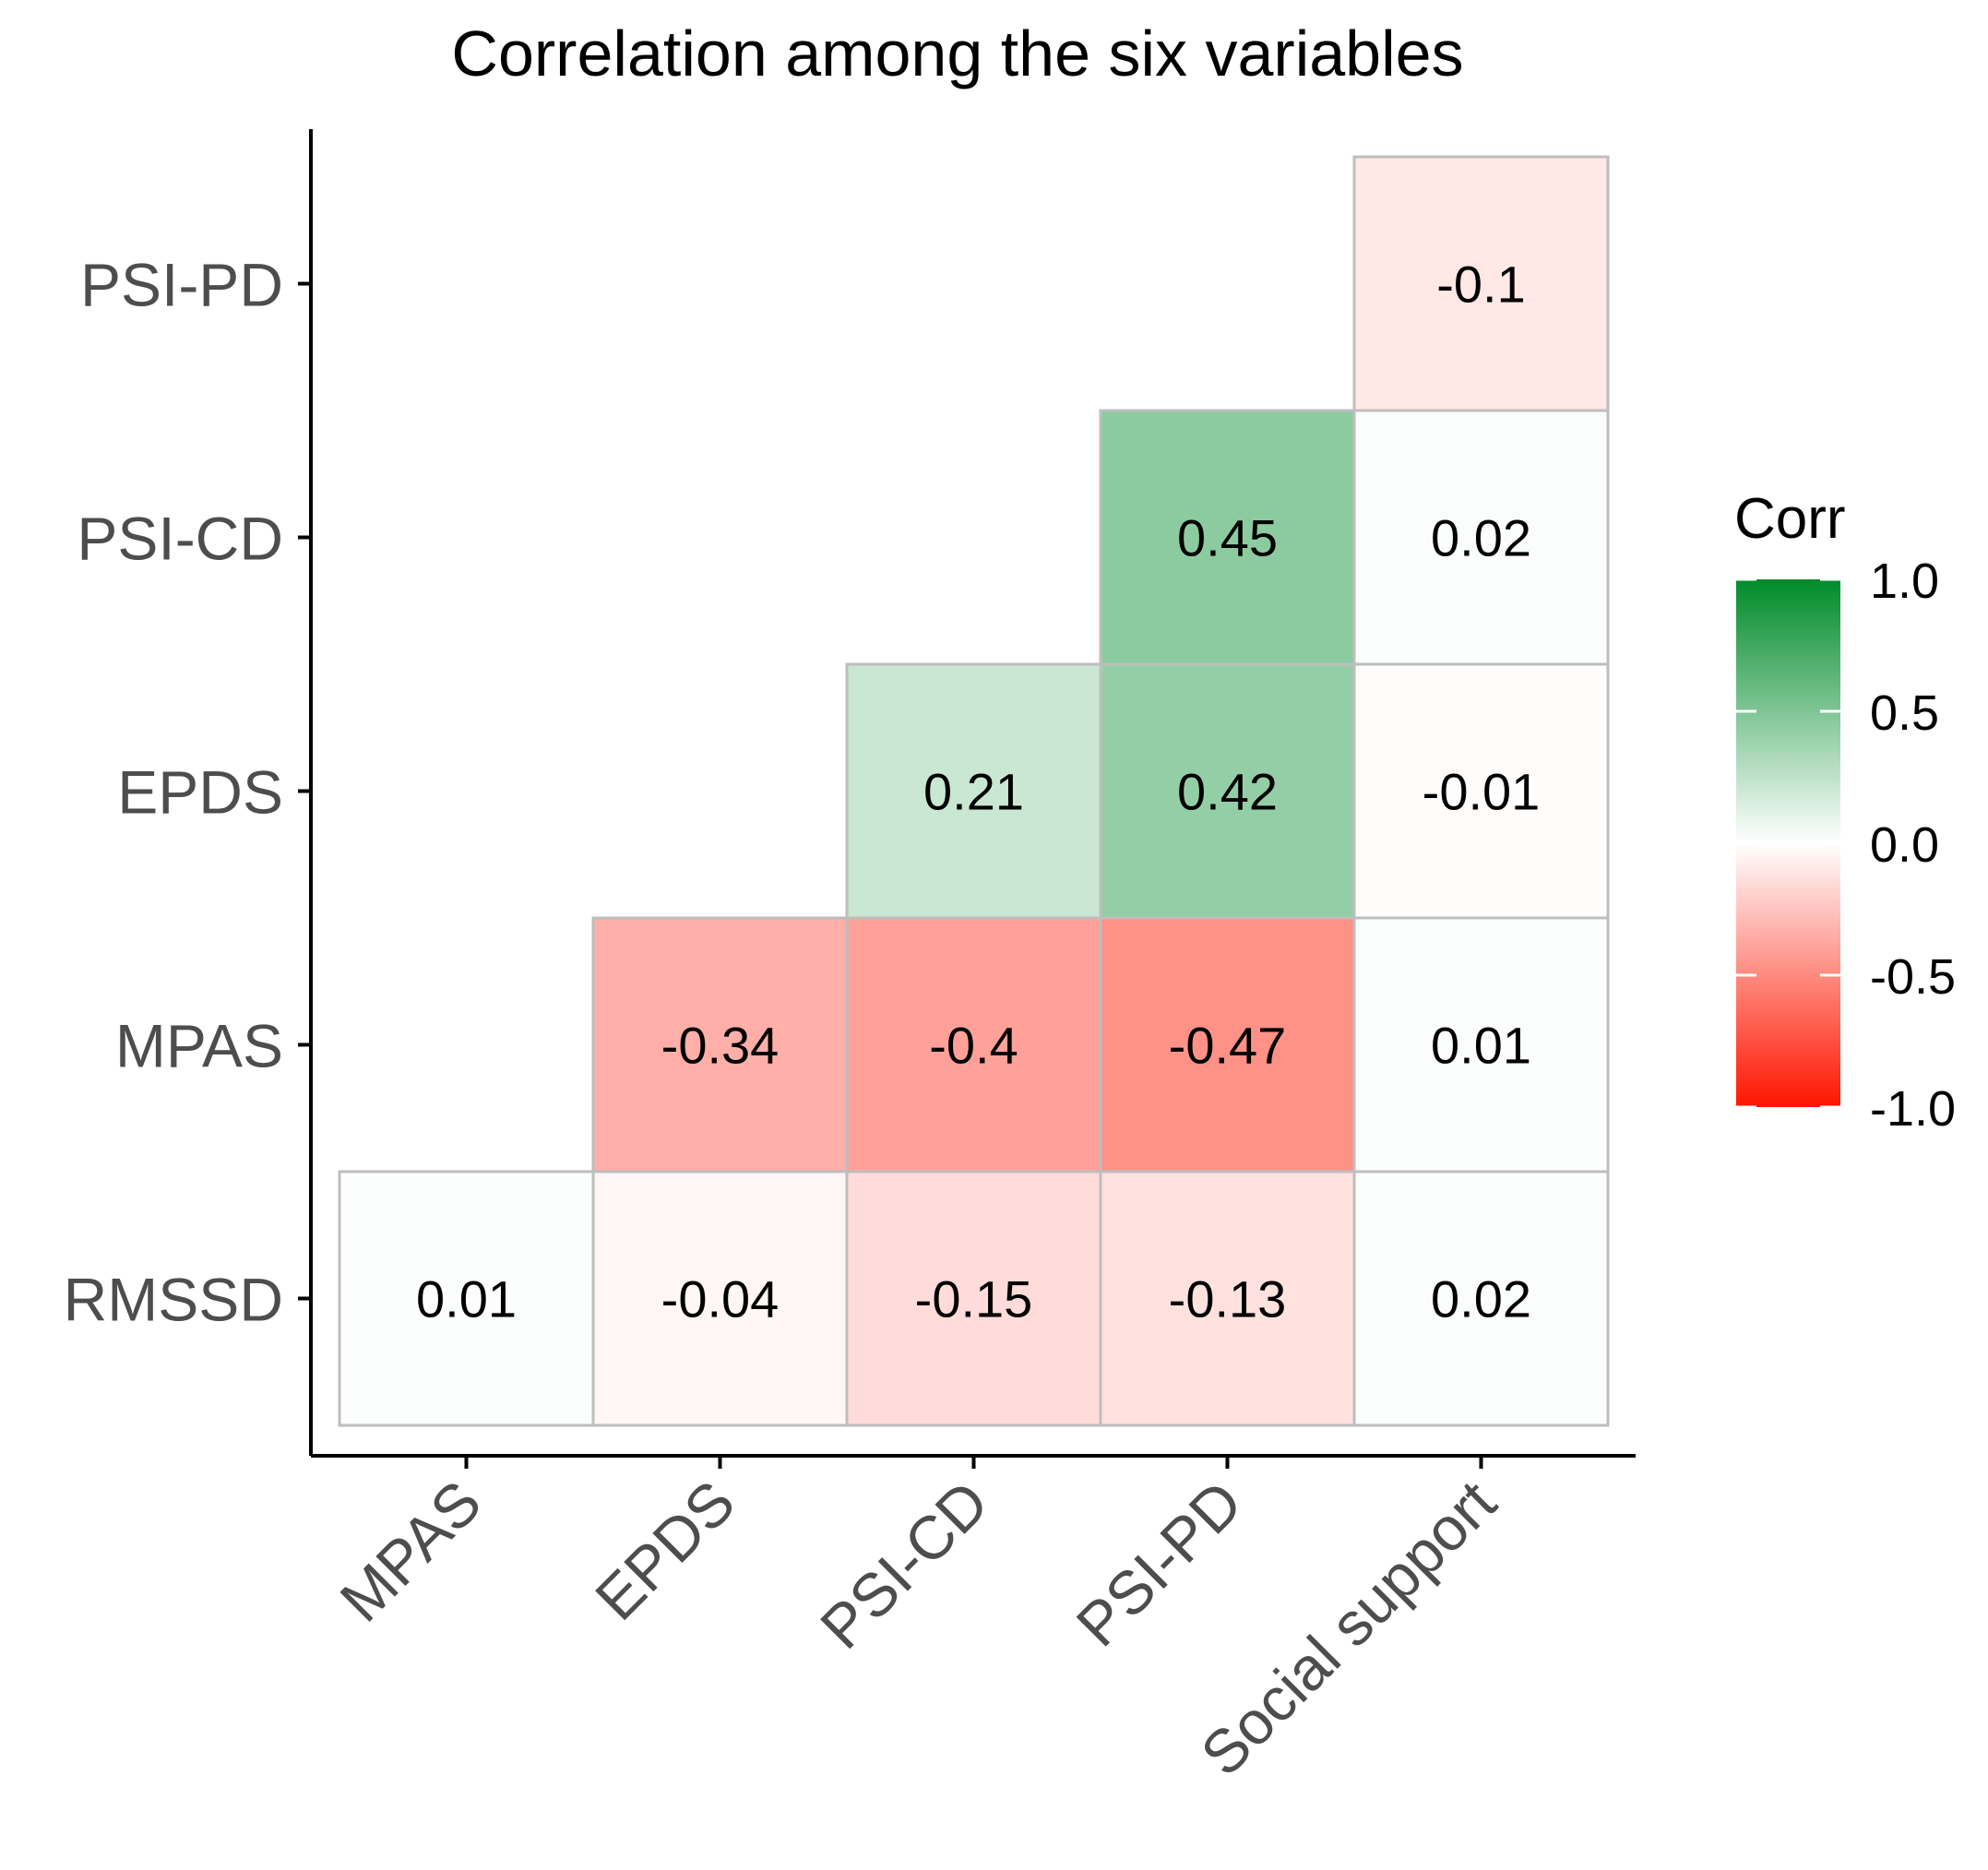  What do you see at coordinates (957, 53) in the screenshot?
I see `chart-title: Correlation among the six variables` at bounding box center [957, 53].